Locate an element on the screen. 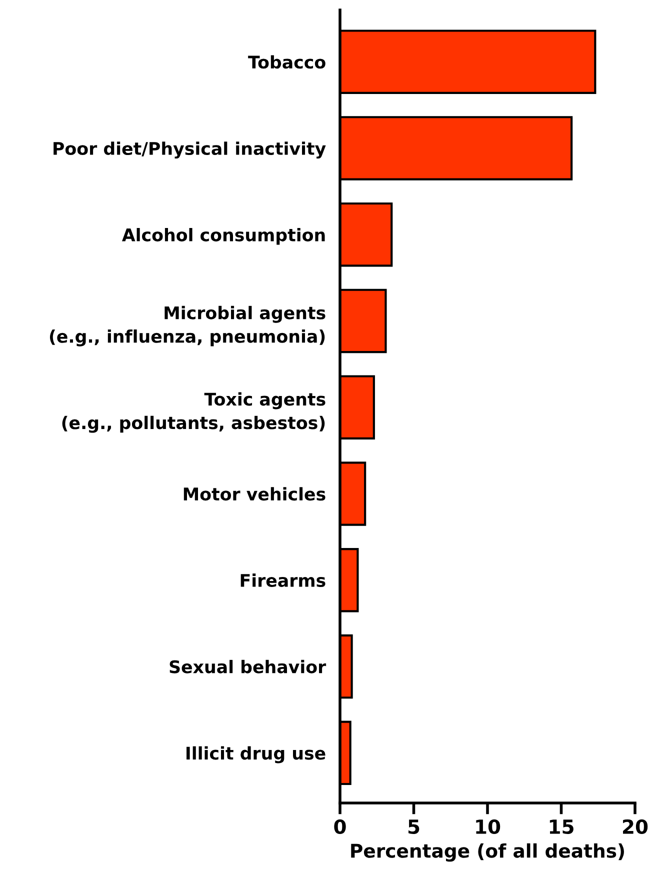 The image size is (656, 894). x-tick-label: 10 is located at coordinates (488, 826).